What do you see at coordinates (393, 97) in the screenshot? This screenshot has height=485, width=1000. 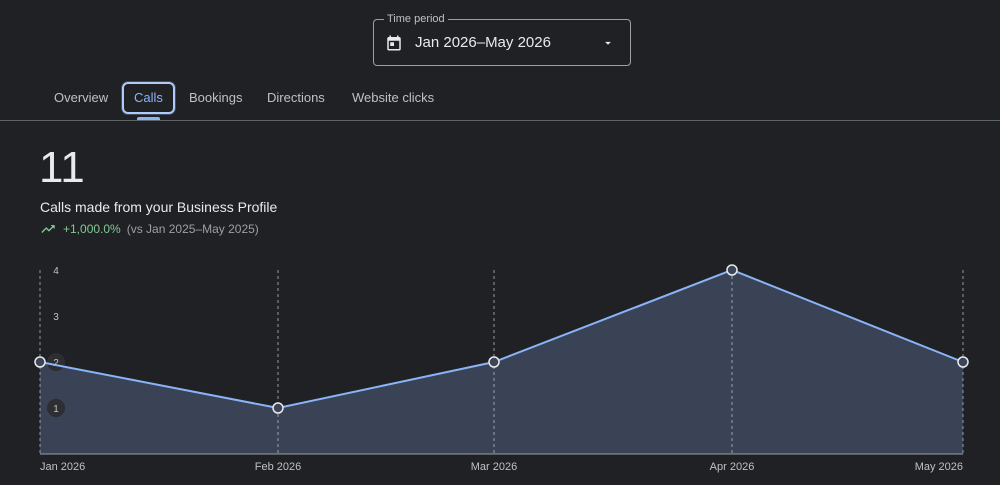 I see `tab-website-clicks: Website clicks` at bounding box center [393, 97].